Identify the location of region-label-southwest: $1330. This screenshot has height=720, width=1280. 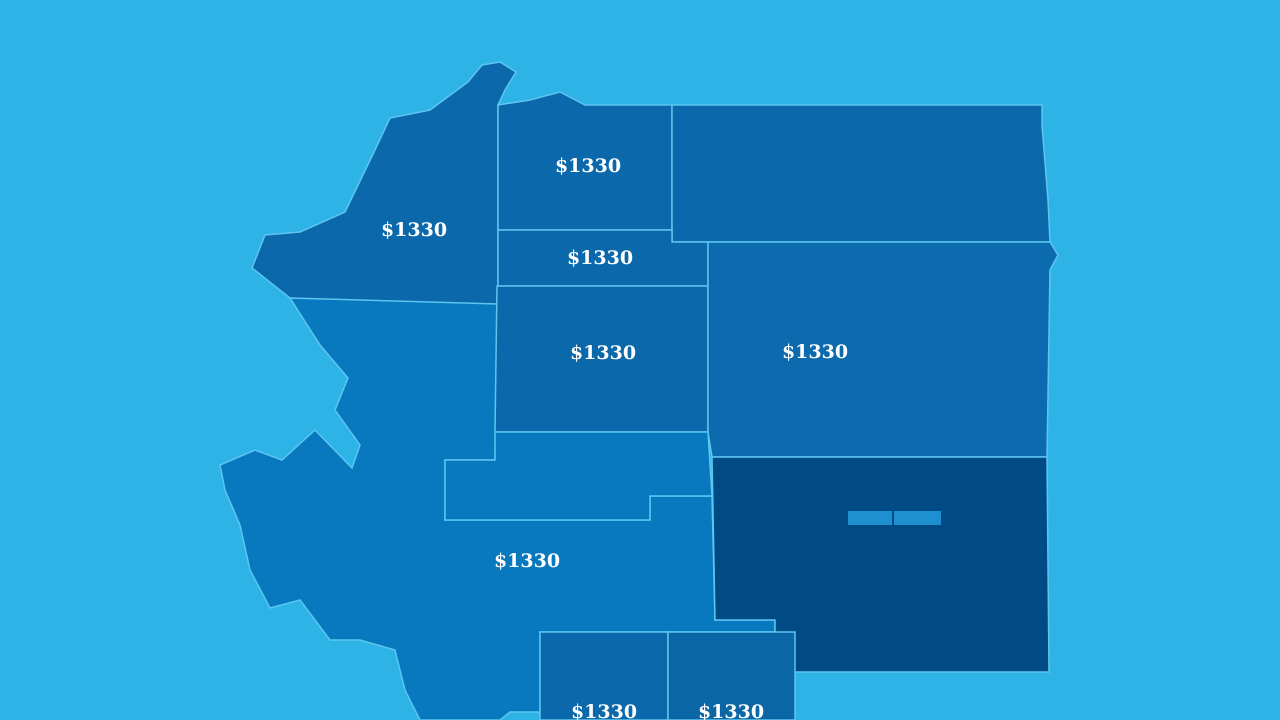
(527, 561).